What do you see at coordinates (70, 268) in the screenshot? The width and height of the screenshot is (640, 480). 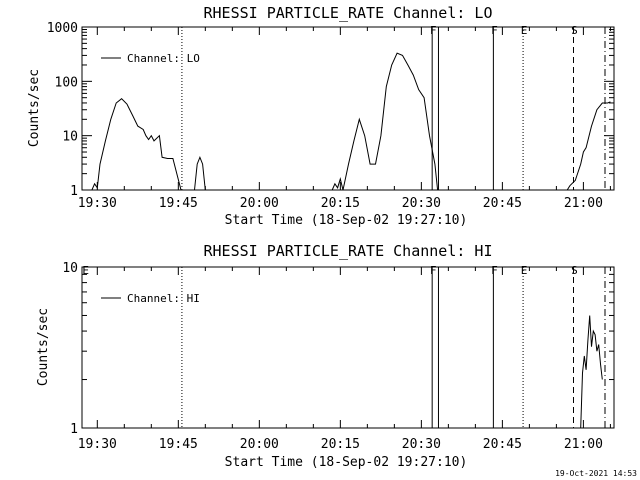 I see `hi-y-tick-label: 10` at bounding box center [70, 268].